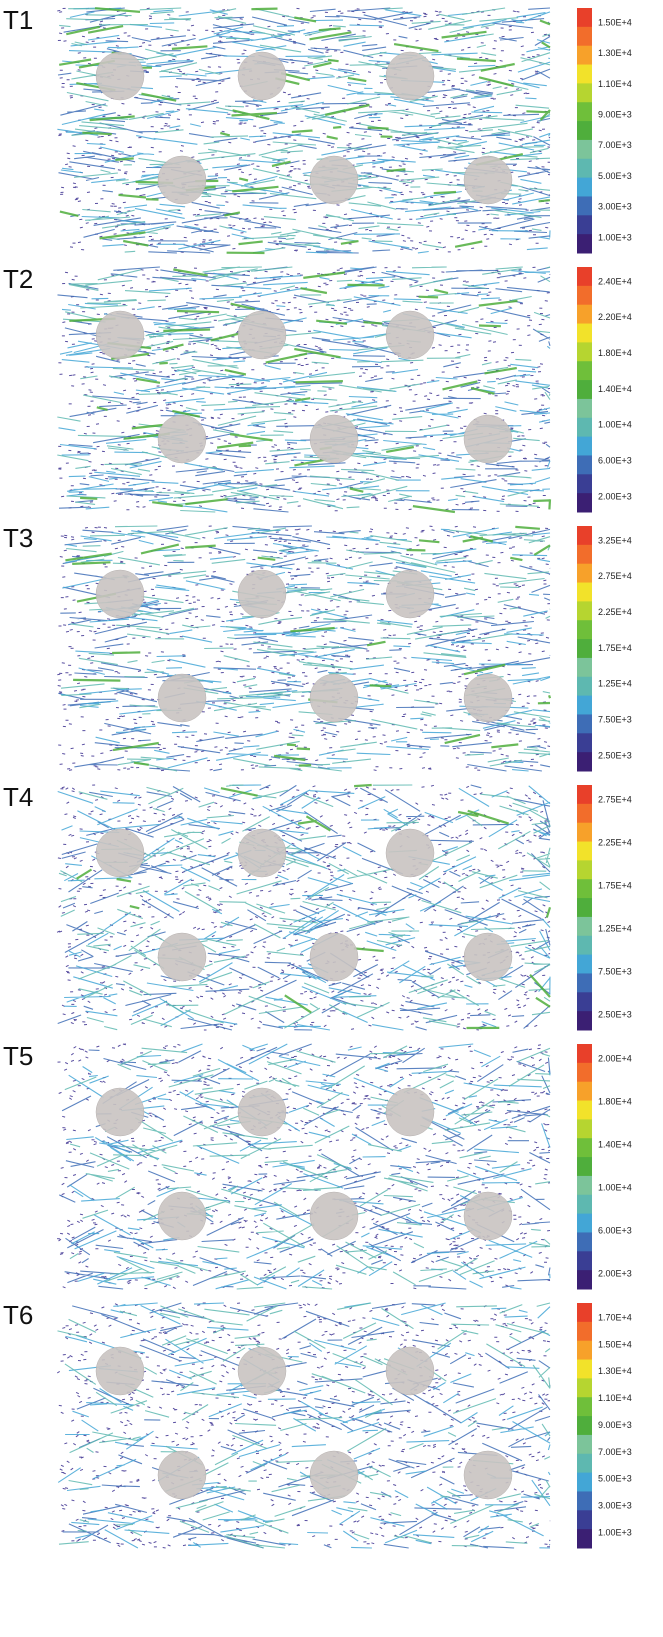 This screenshot has width=663, height=1637. What do you see at coordinates (18, 538) in the screenshot?
I see `panel-label: T3` at bounding box center [18, 538].